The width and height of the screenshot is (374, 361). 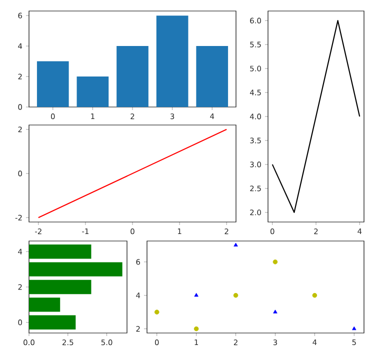 I want to click on line-series, so click(x=316, y=116).